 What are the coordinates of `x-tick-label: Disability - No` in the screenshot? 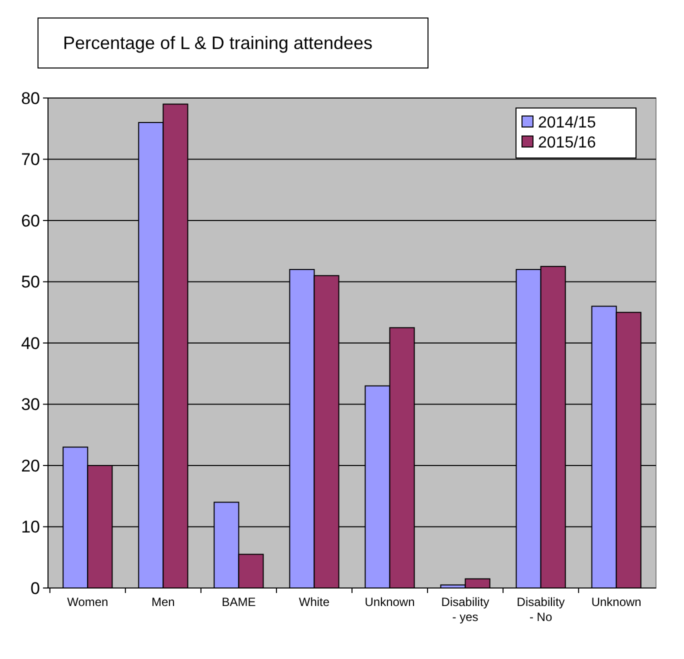 It's located at (540, 609).